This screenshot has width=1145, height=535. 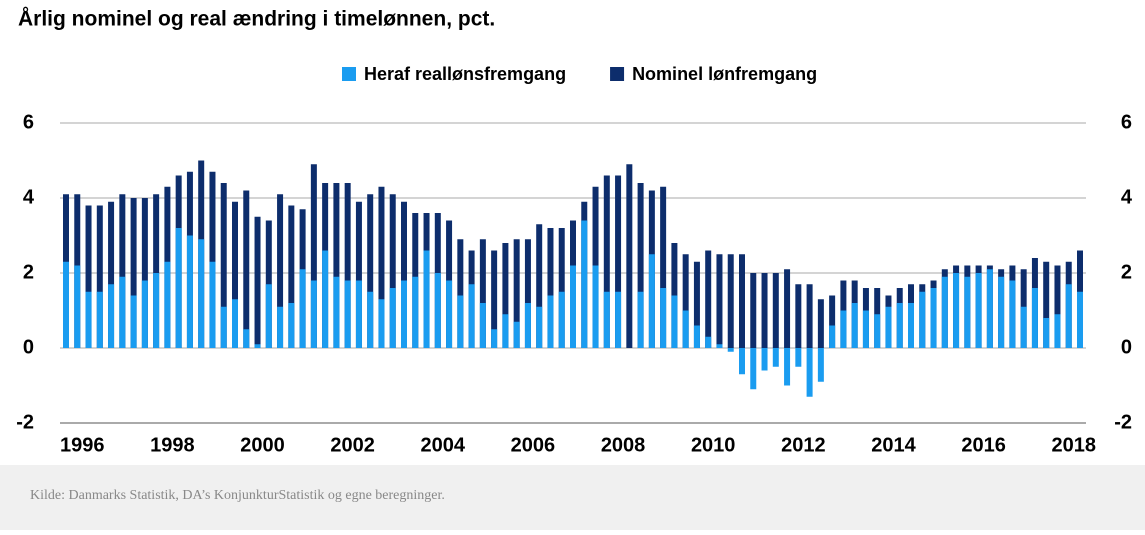 I want to click on x-tick-label: 1996, so click(x=82, y=445).